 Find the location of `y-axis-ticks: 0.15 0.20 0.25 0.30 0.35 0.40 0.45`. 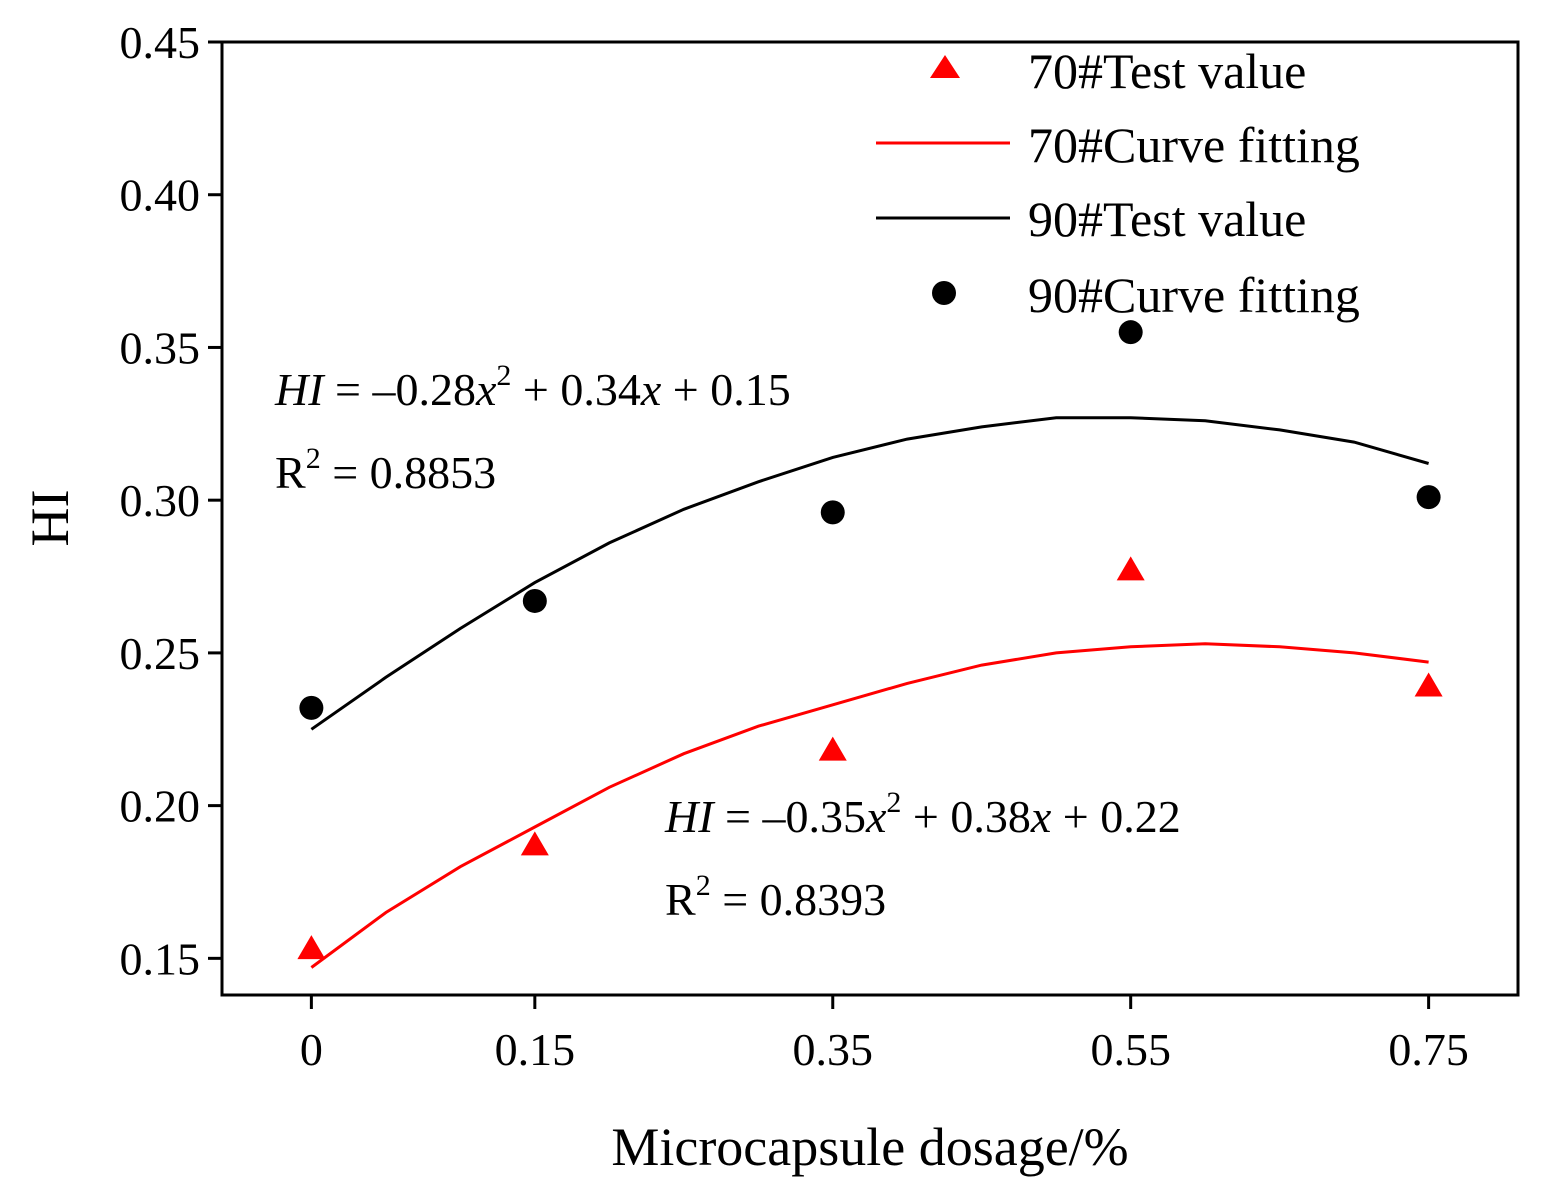

y-axis-ticks: 0.15 0.20 0.25 0.30 0.35 0.40 0.45 is located at coordinates (171, 500).